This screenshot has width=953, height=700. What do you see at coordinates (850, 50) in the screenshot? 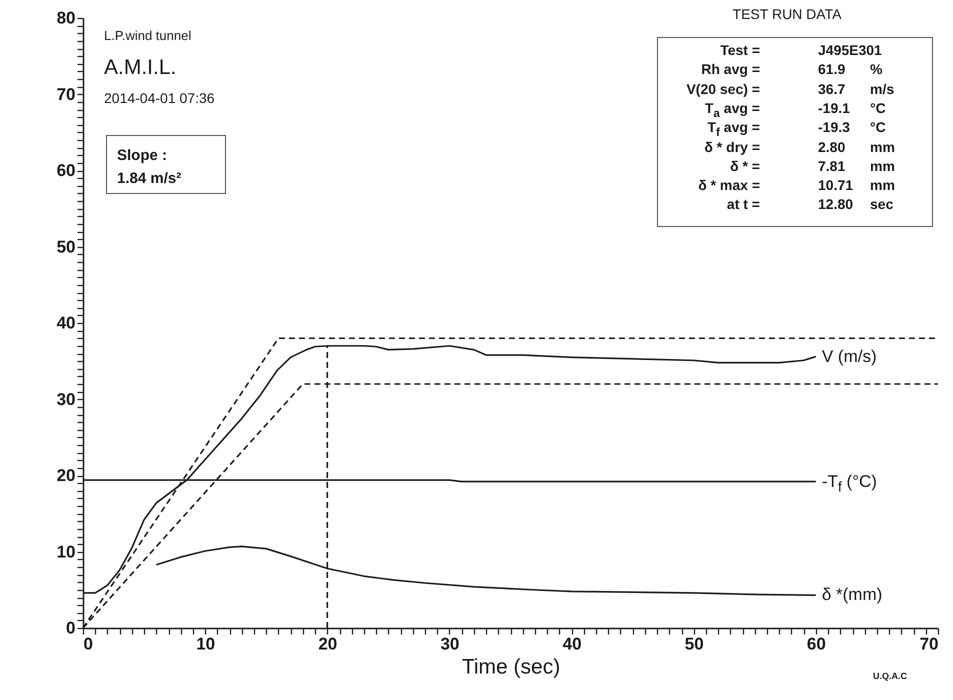
I see `annotation: J495E301` at bounding box center [850, 50].